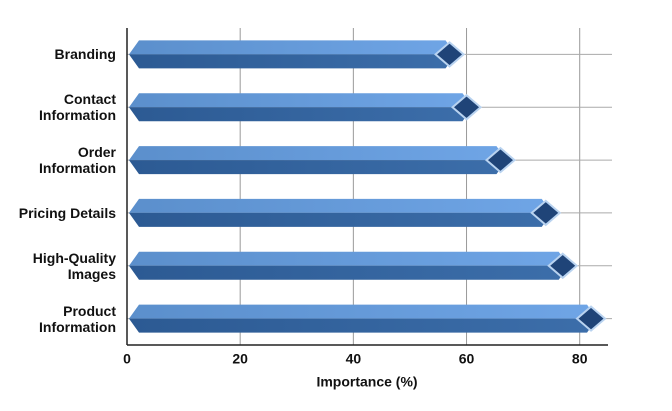 This screenshot has height=411, width=672. Describe the element at coordinates (77, 318) in the screenshot. I see `y-tick-label: Product Information` at that location.